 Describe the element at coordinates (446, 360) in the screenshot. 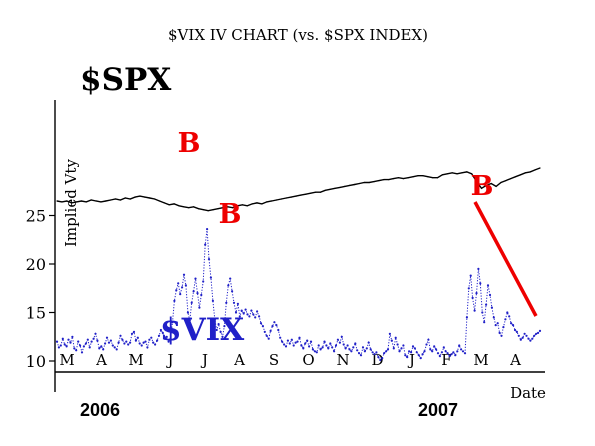

I see `x-month-label: F` at that location.